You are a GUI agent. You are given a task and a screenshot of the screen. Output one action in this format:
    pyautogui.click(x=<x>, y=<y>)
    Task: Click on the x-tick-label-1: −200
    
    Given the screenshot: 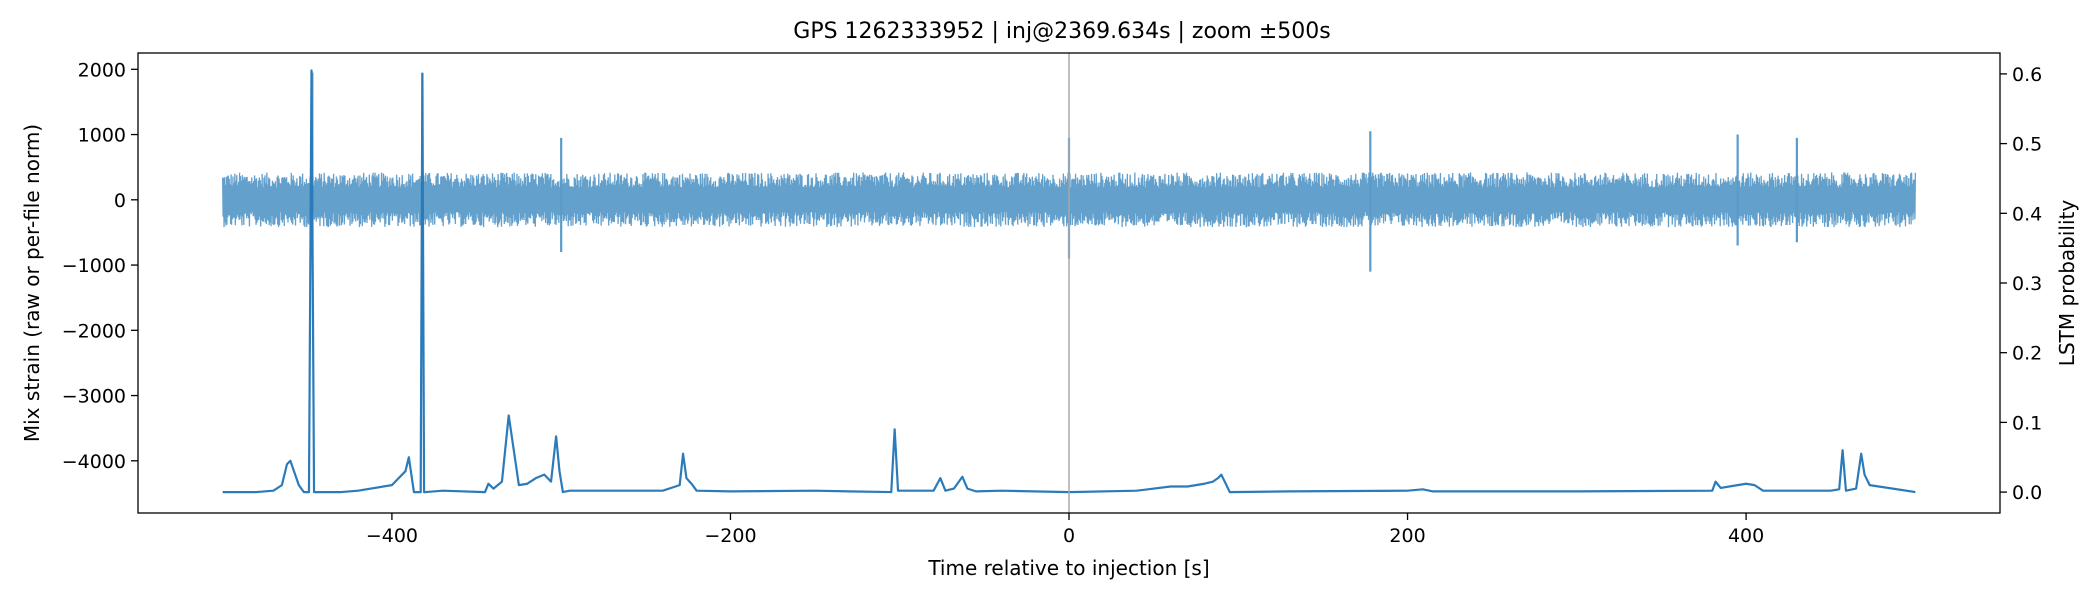 What is the action you would take?
    pyautogui.click(x=730, y=536)
    